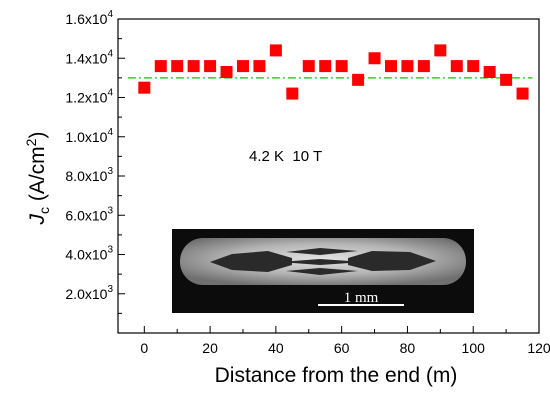 Image resolution: width=550 pixels, height=394 pixels. I want to click on y-axis-subscript: c, so click(44, 210).